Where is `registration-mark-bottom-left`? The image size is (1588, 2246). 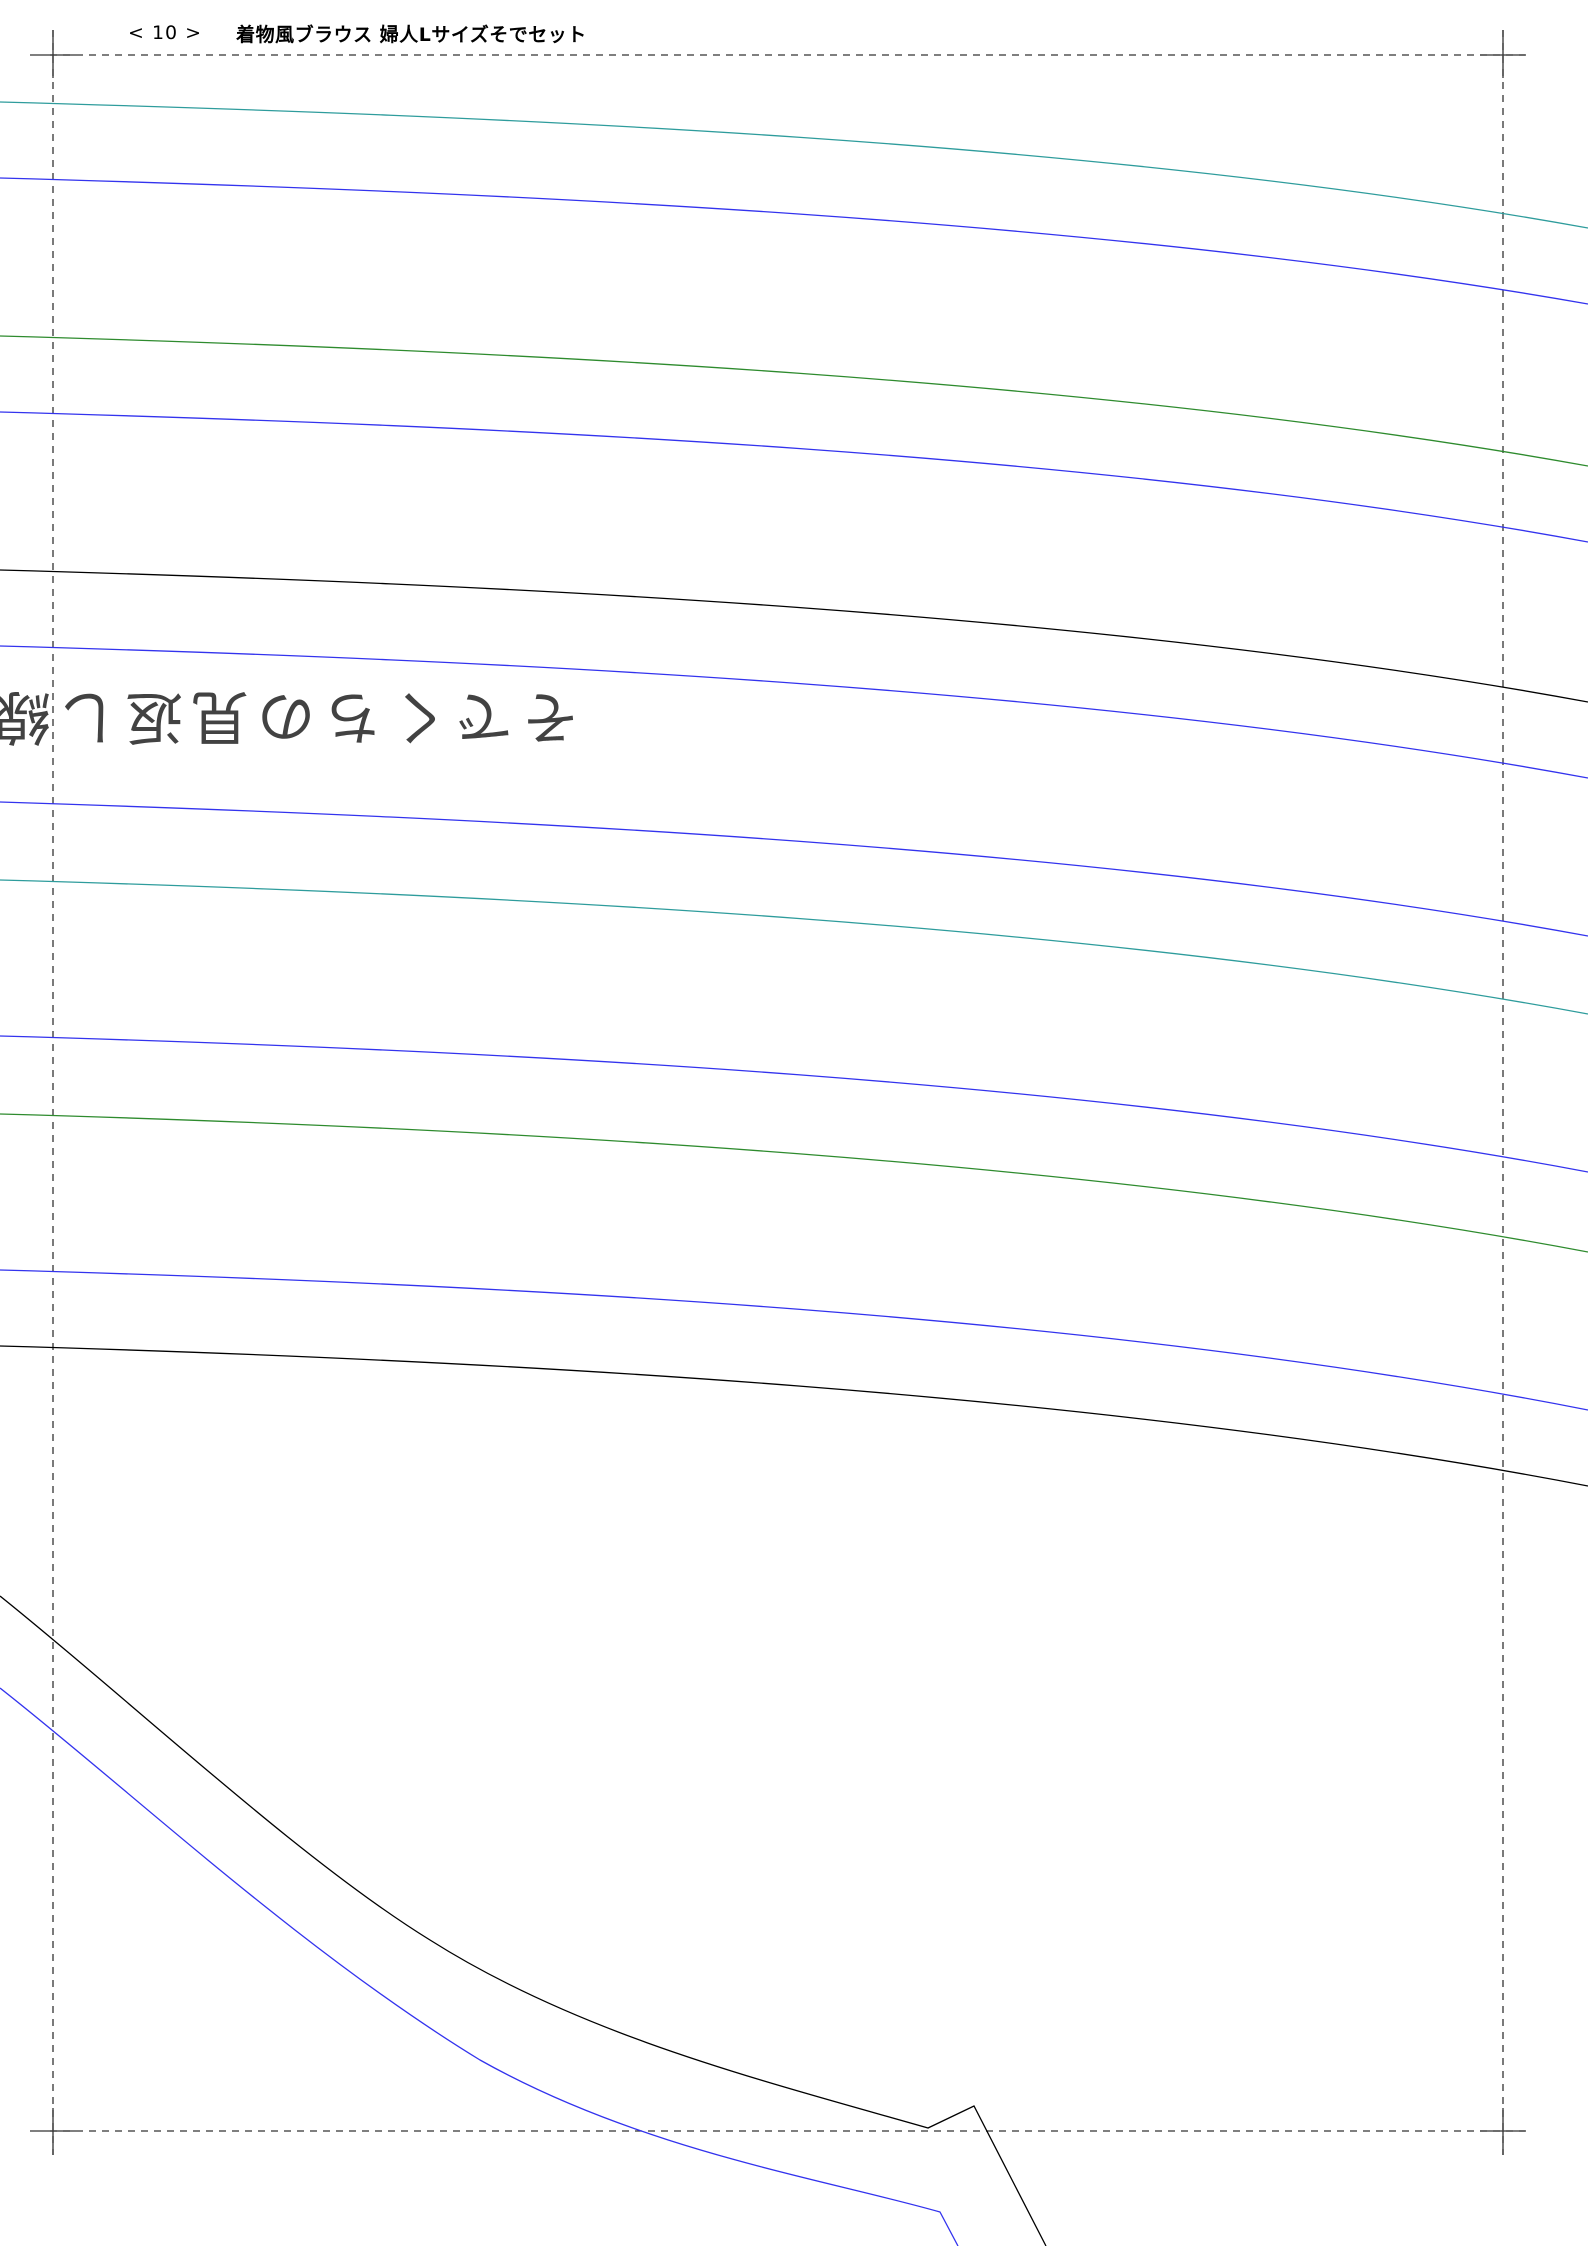
registration-mark-bottom-left is located at coordinates (53, 2131).